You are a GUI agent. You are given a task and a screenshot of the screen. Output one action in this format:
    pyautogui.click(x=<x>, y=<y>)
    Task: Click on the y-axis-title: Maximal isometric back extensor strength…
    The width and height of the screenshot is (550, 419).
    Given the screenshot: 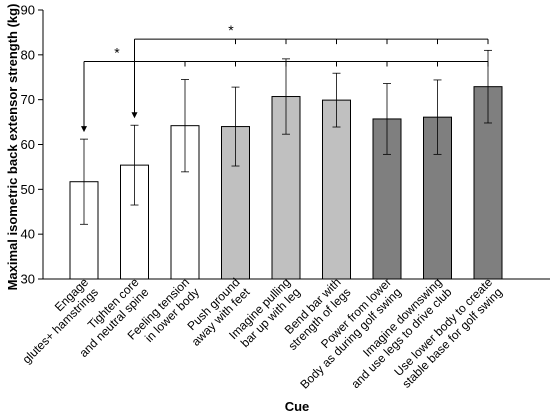 What is the action you would take?
    pyautogui.click(x=12, y=147)
    